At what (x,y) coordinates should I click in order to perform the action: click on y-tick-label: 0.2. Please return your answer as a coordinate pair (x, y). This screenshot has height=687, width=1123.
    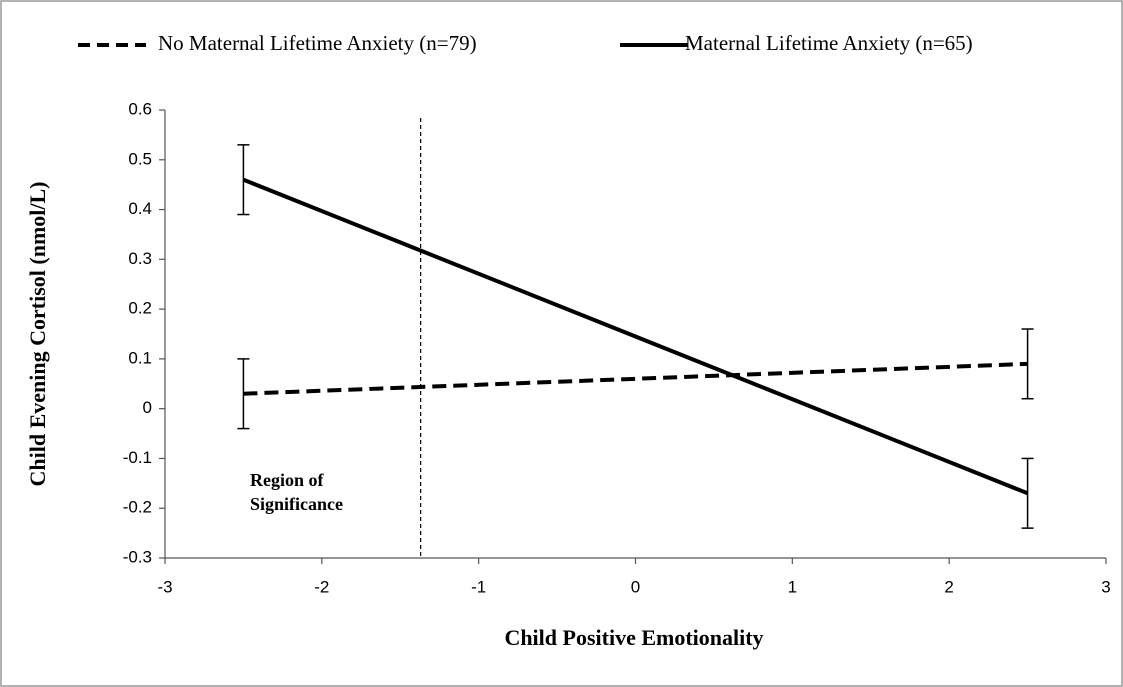
    Looking at the image, I should click on (140, 308).